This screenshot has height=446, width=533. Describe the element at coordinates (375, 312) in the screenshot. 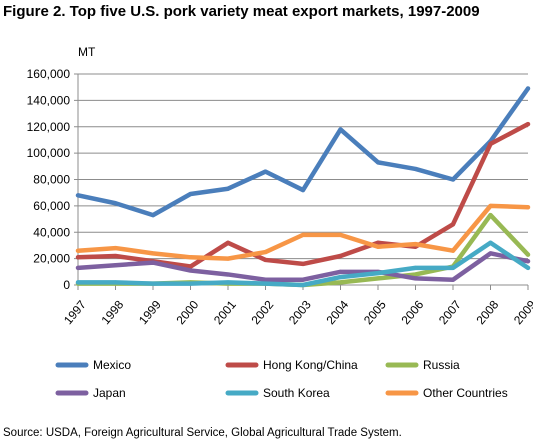

I see `x-tick-label: 2005` at that location.